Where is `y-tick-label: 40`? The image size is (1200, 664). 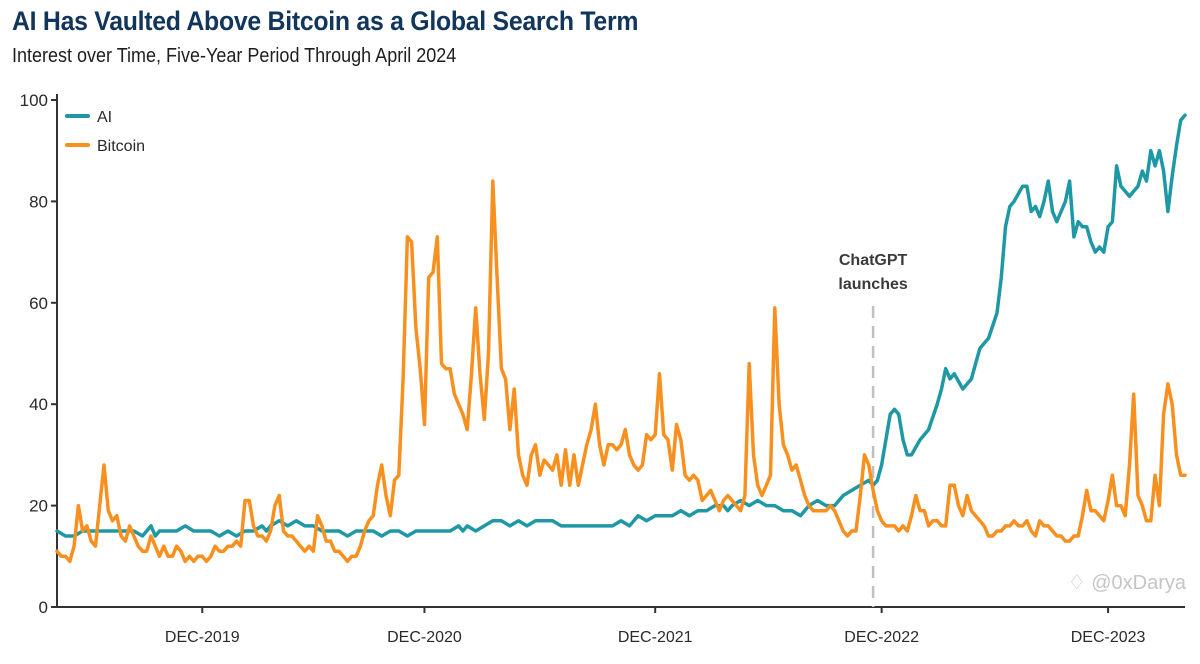
y-tick-label: 40 is located at coordinates (38, 404).